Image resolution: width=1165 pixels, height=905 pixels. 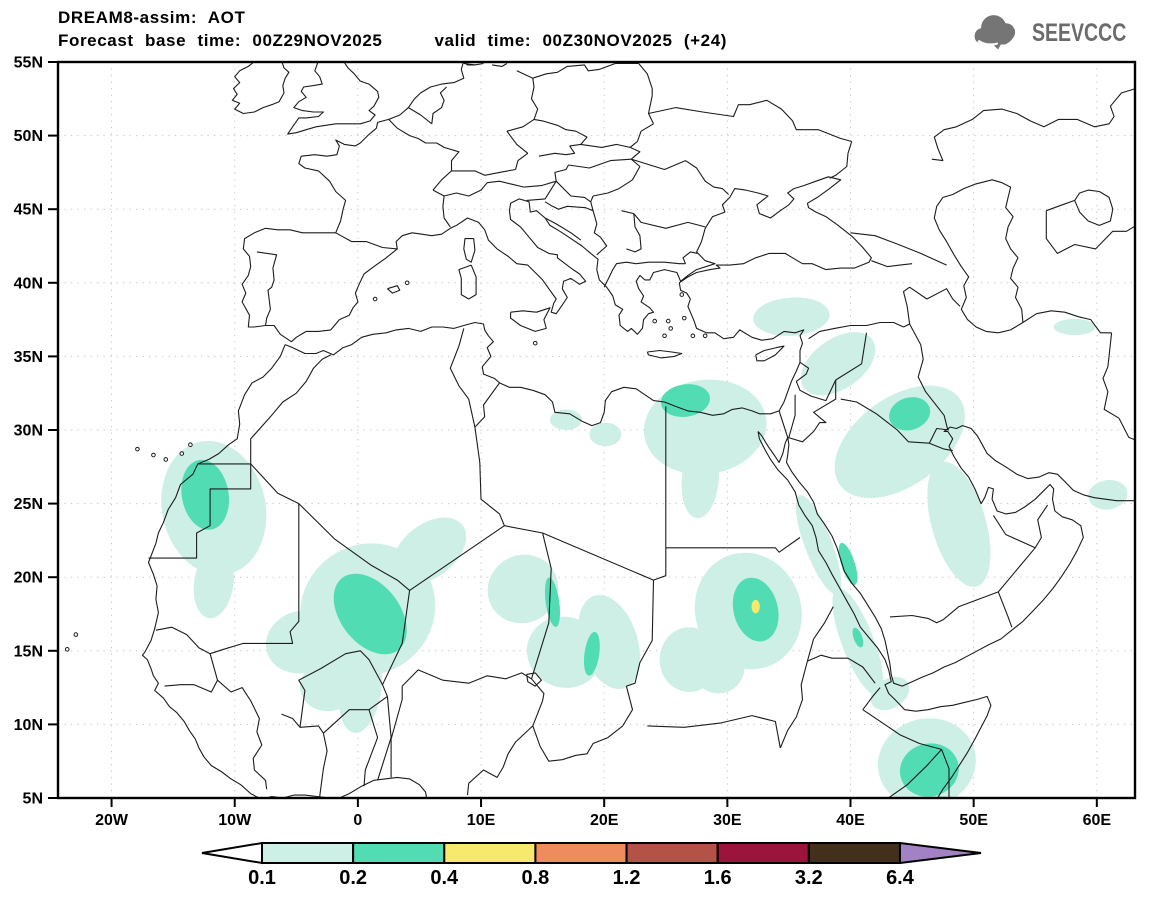 I want to click on seevccc-logo-text: SEEVCCC, so click(x=1079, y=32).